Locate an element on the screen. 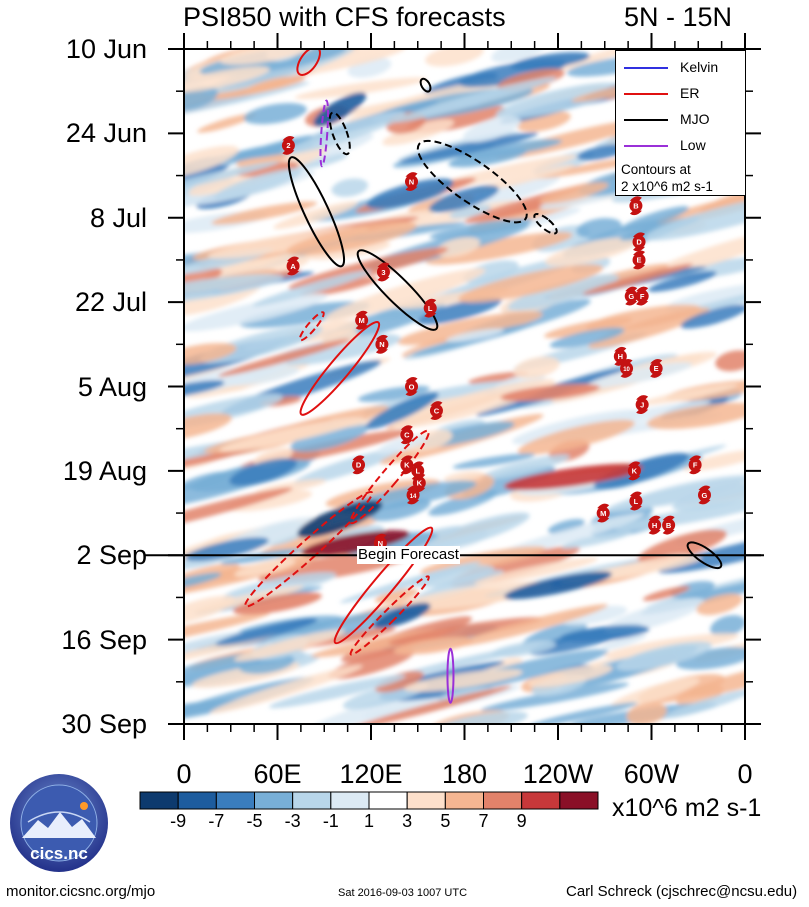 The height and width of the screenshot is (907, 809). contour-note: Contours at 2 x10^6 m2 s-1 is located at coordinates (667, 178).